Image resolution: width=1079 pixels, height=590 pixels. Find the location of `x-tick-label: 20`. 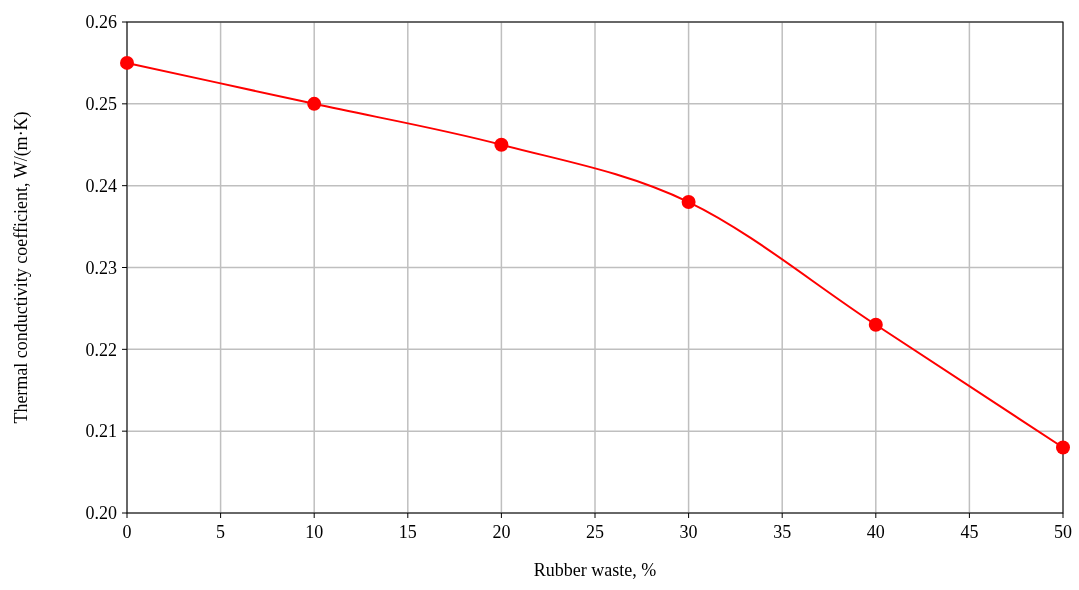

x-tick-label: 20 is located at coordinates (501, 532).